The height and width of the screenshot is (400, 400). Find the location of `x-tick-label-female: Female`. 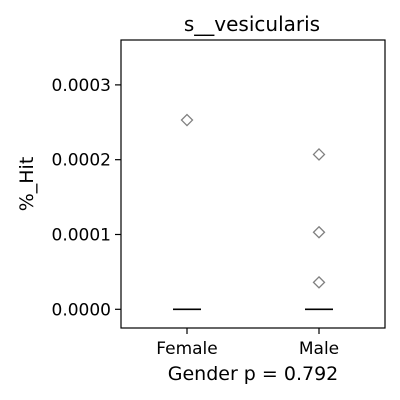

x-tick-label-female: Female is located at coordinates (186, 349).